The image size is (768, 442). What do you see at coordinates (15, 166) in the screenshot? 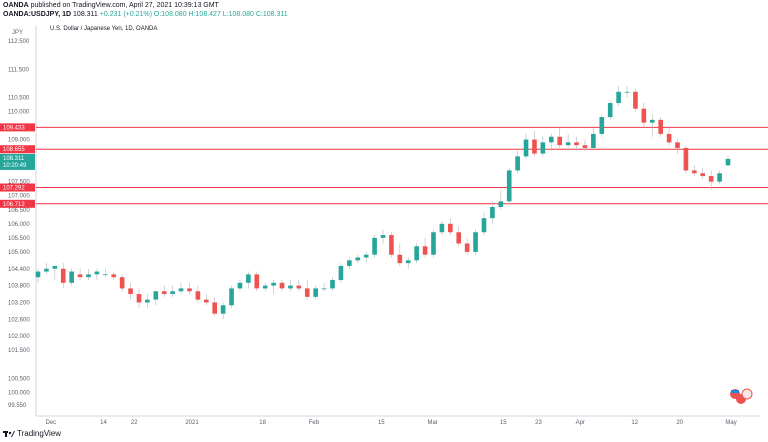
I see `current-price-time: 10:20:49` at bounding box center [15, 166].